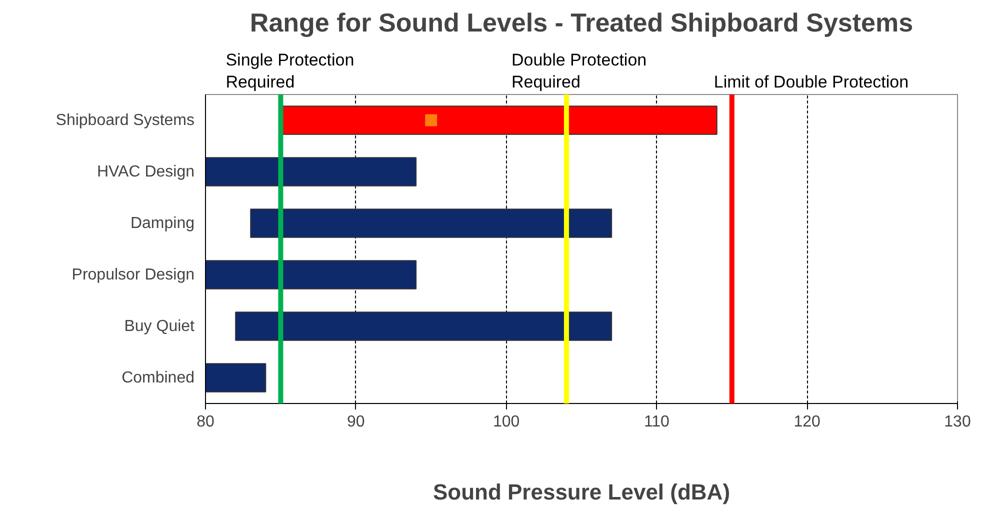  I want to click on y-tick-label: HVAC Design, so click(145, 171).